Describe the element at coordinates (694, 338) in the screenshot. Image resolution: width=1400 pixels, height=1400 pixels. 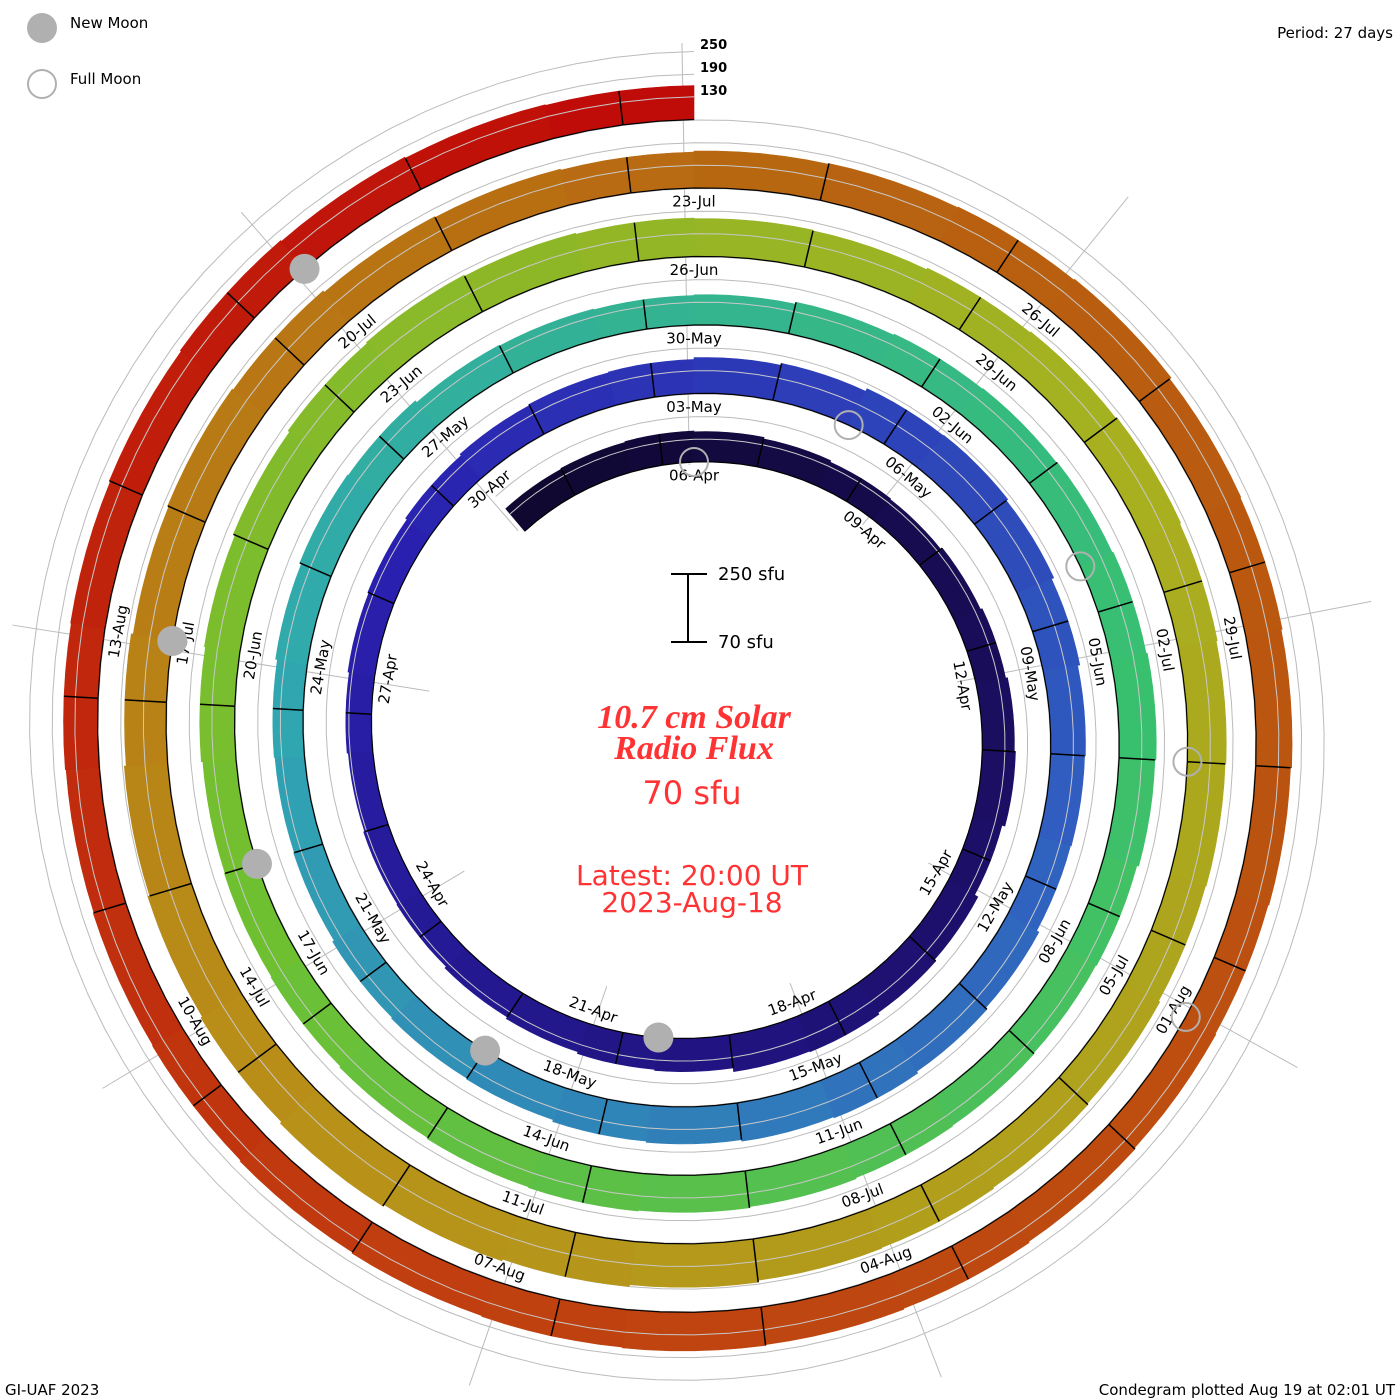
I see `date-label: 30-May` at that location.